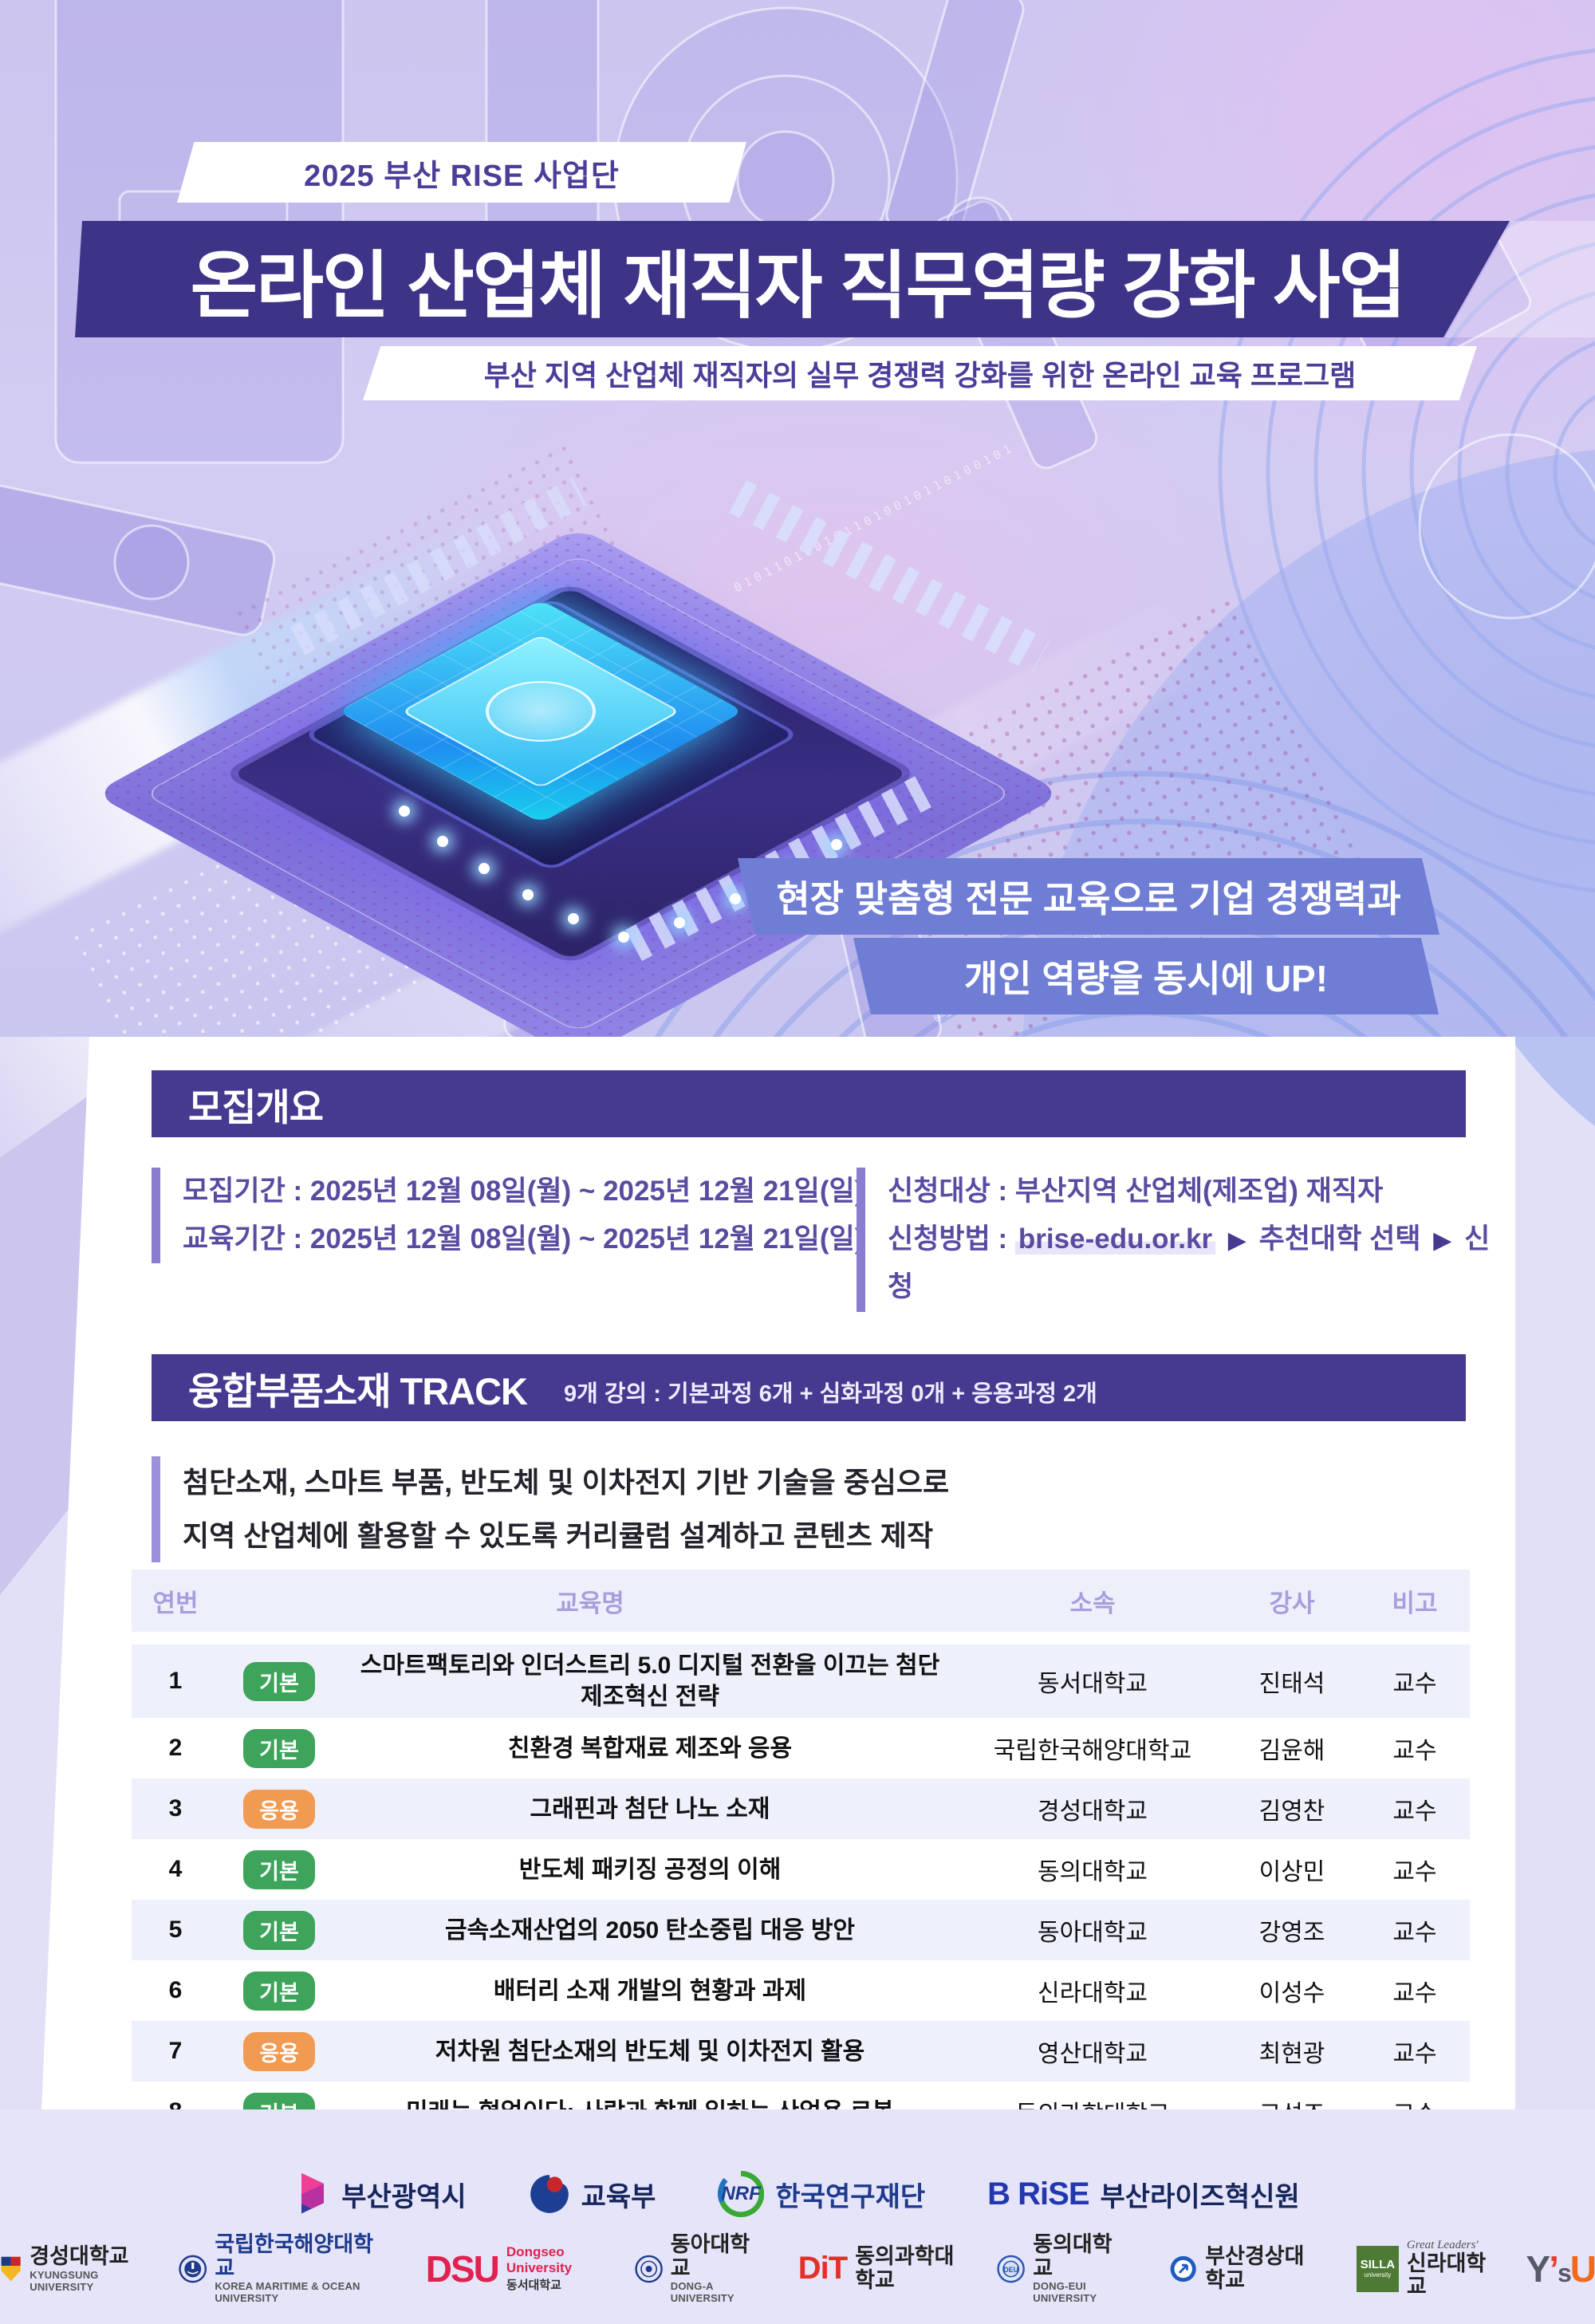  Describe the element at coordinates (1200, 2197) in the screenshot. I see `sponsor-label: 부산라이즈혁신원` at that location.